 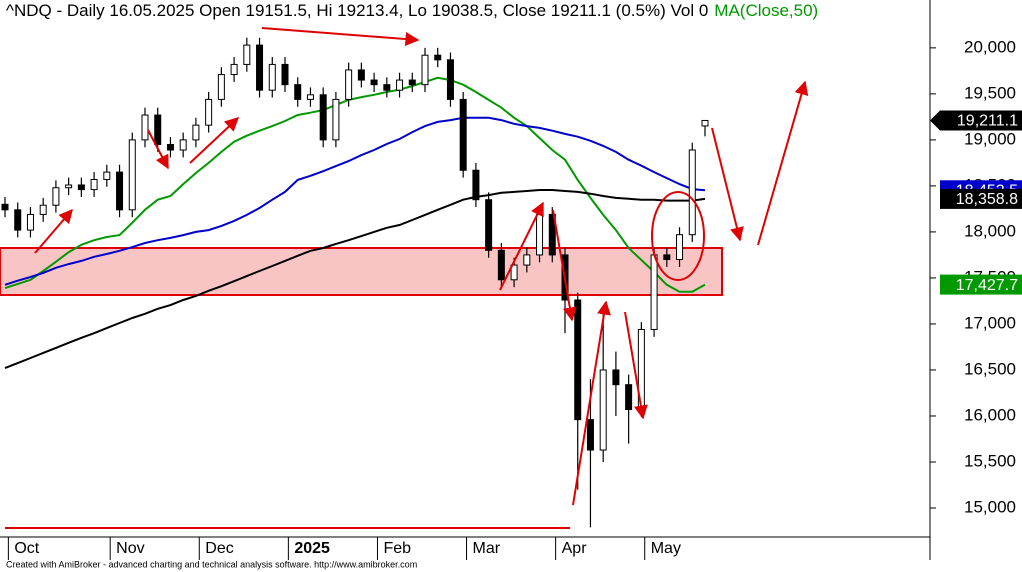 I want to click on price-label-box, so click(x=976, y=120).